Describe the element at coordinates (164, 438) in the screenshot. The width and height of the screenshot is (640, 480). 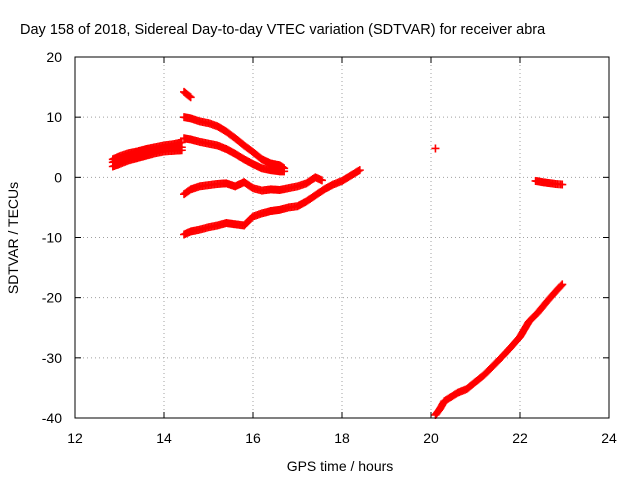
I see `x-tick-label: 14` at that location.